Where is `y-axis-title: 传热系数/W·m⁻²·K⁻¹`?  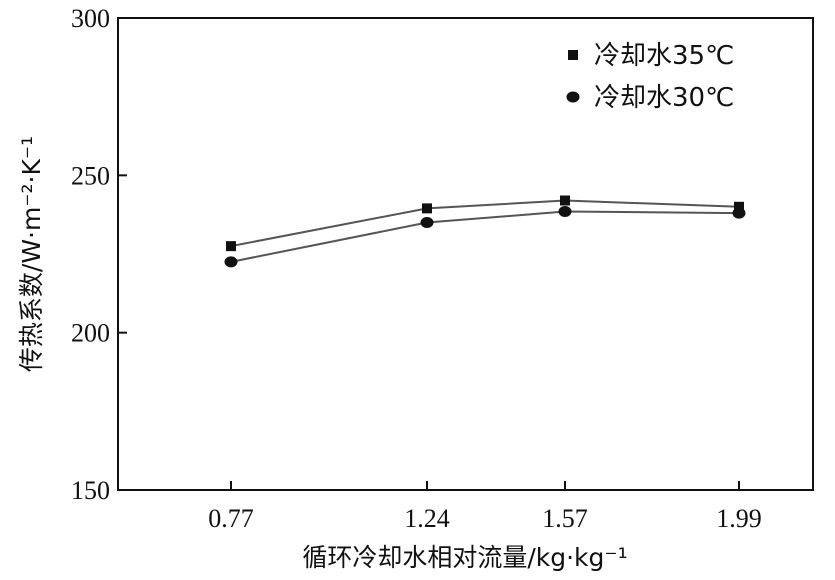 y-axis-title: 传热系数/W·m⁻²·K⁻¹ is located at coordinates (31, 254).